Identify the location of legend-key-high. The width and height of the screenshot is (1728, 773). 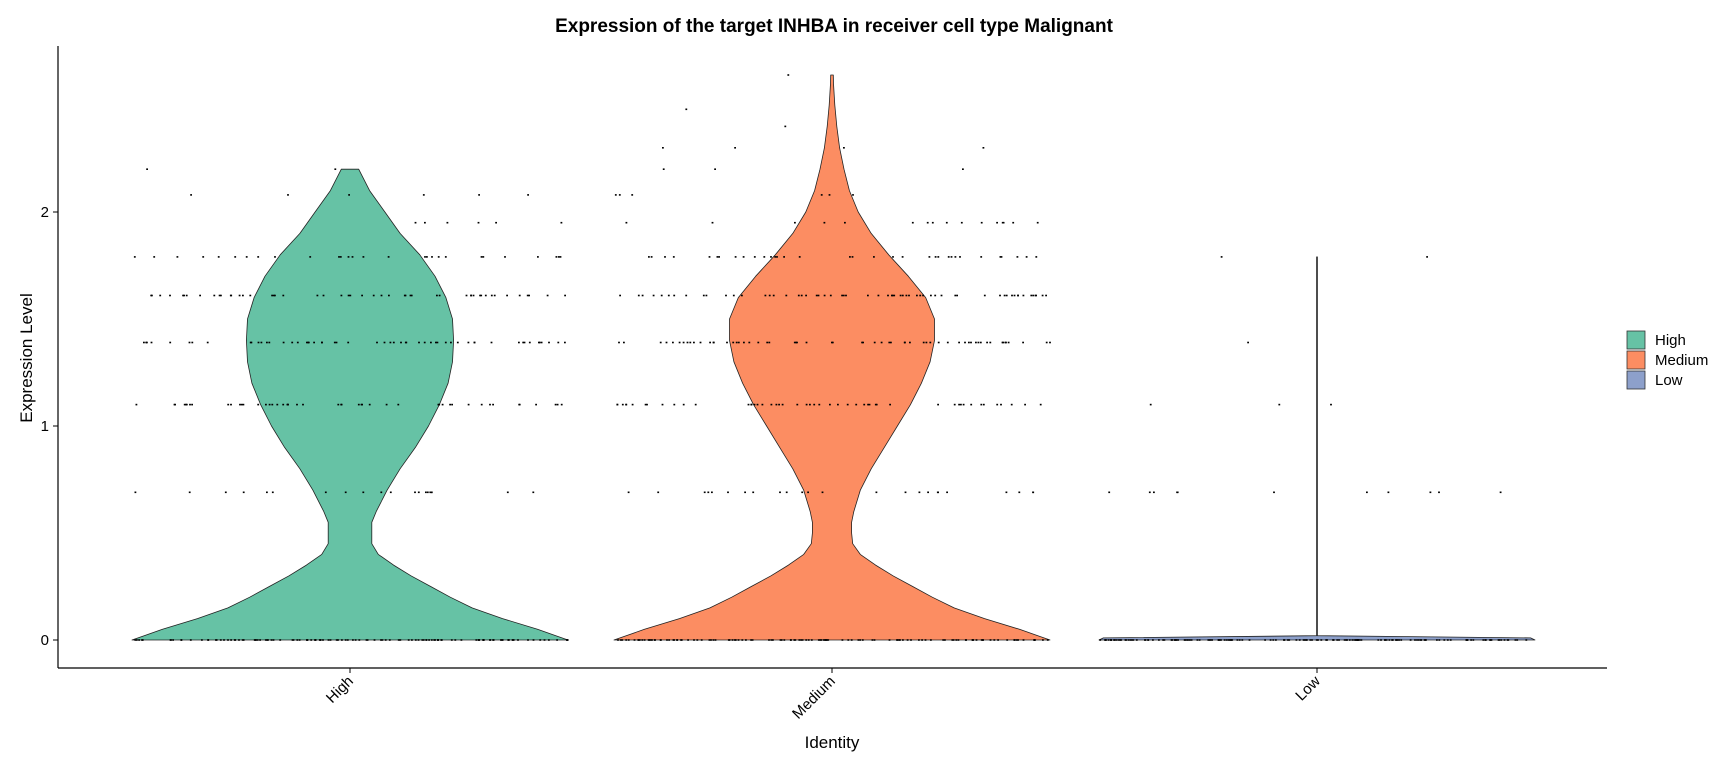
(1636, 340).